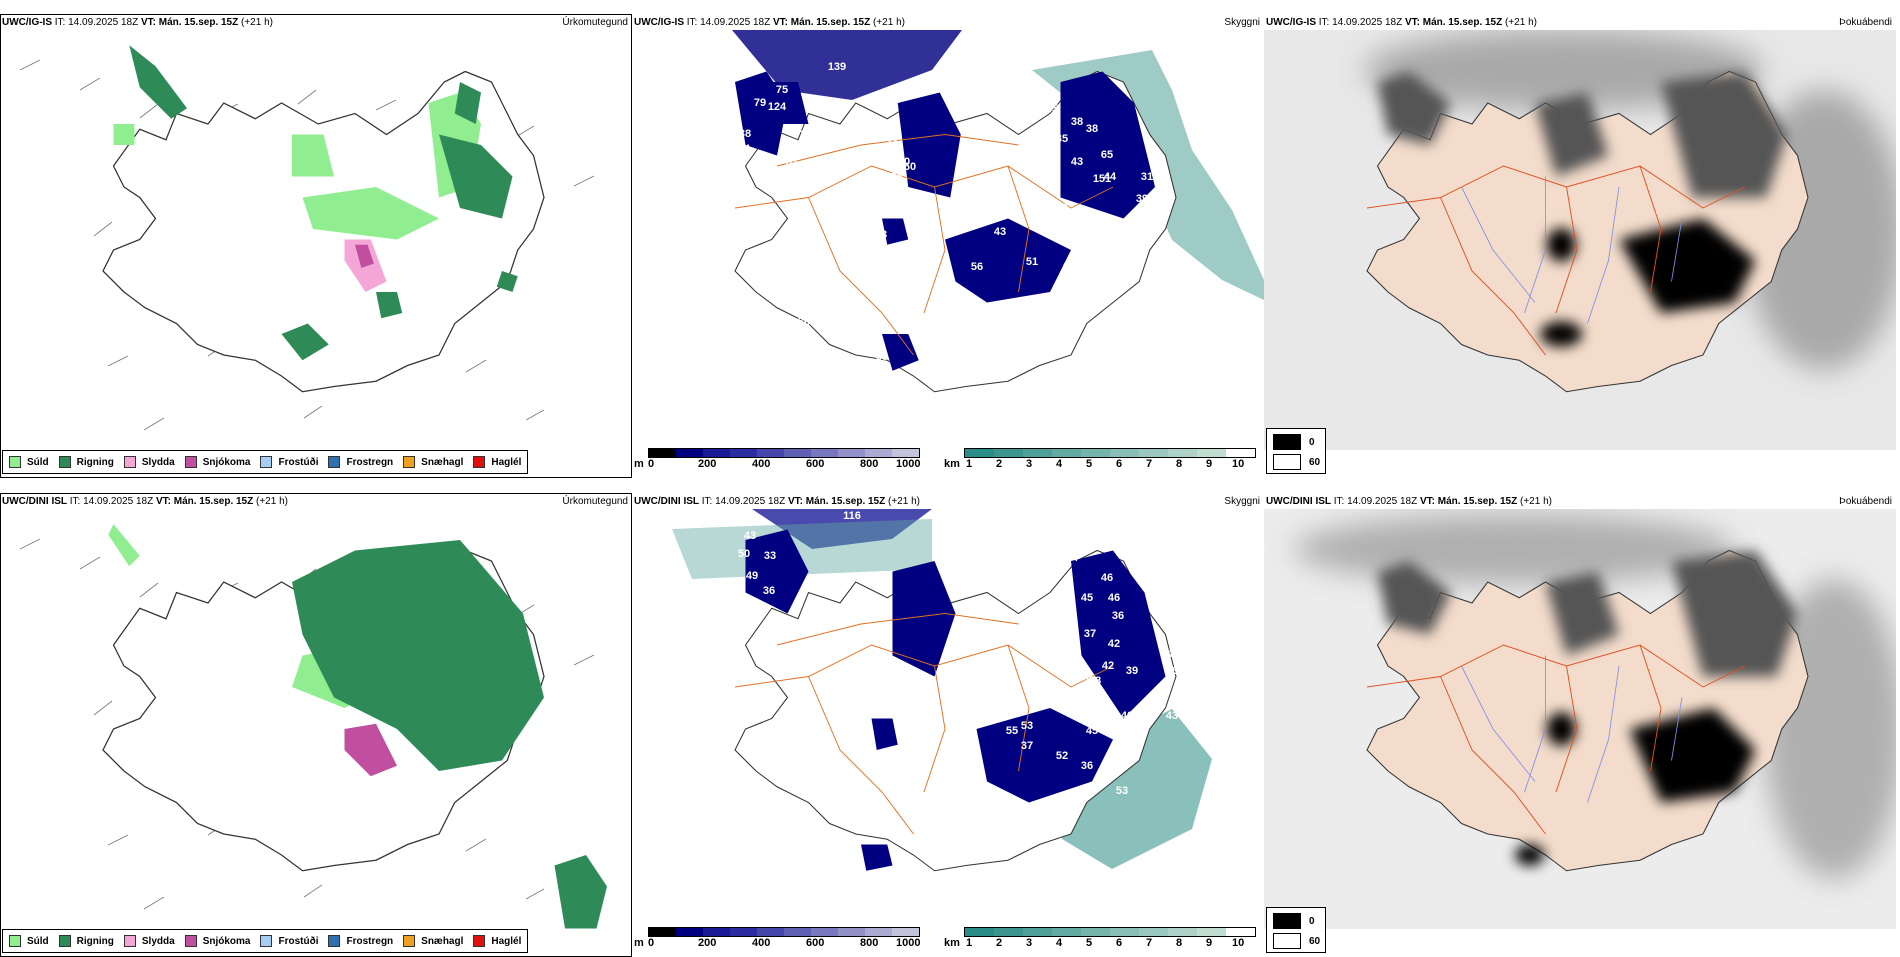 The image size is (1900, 957). What do you see at coordinates (760, 103) in the screenshot?
I see `visibility-label: 79` at bounding box center [760, 103].